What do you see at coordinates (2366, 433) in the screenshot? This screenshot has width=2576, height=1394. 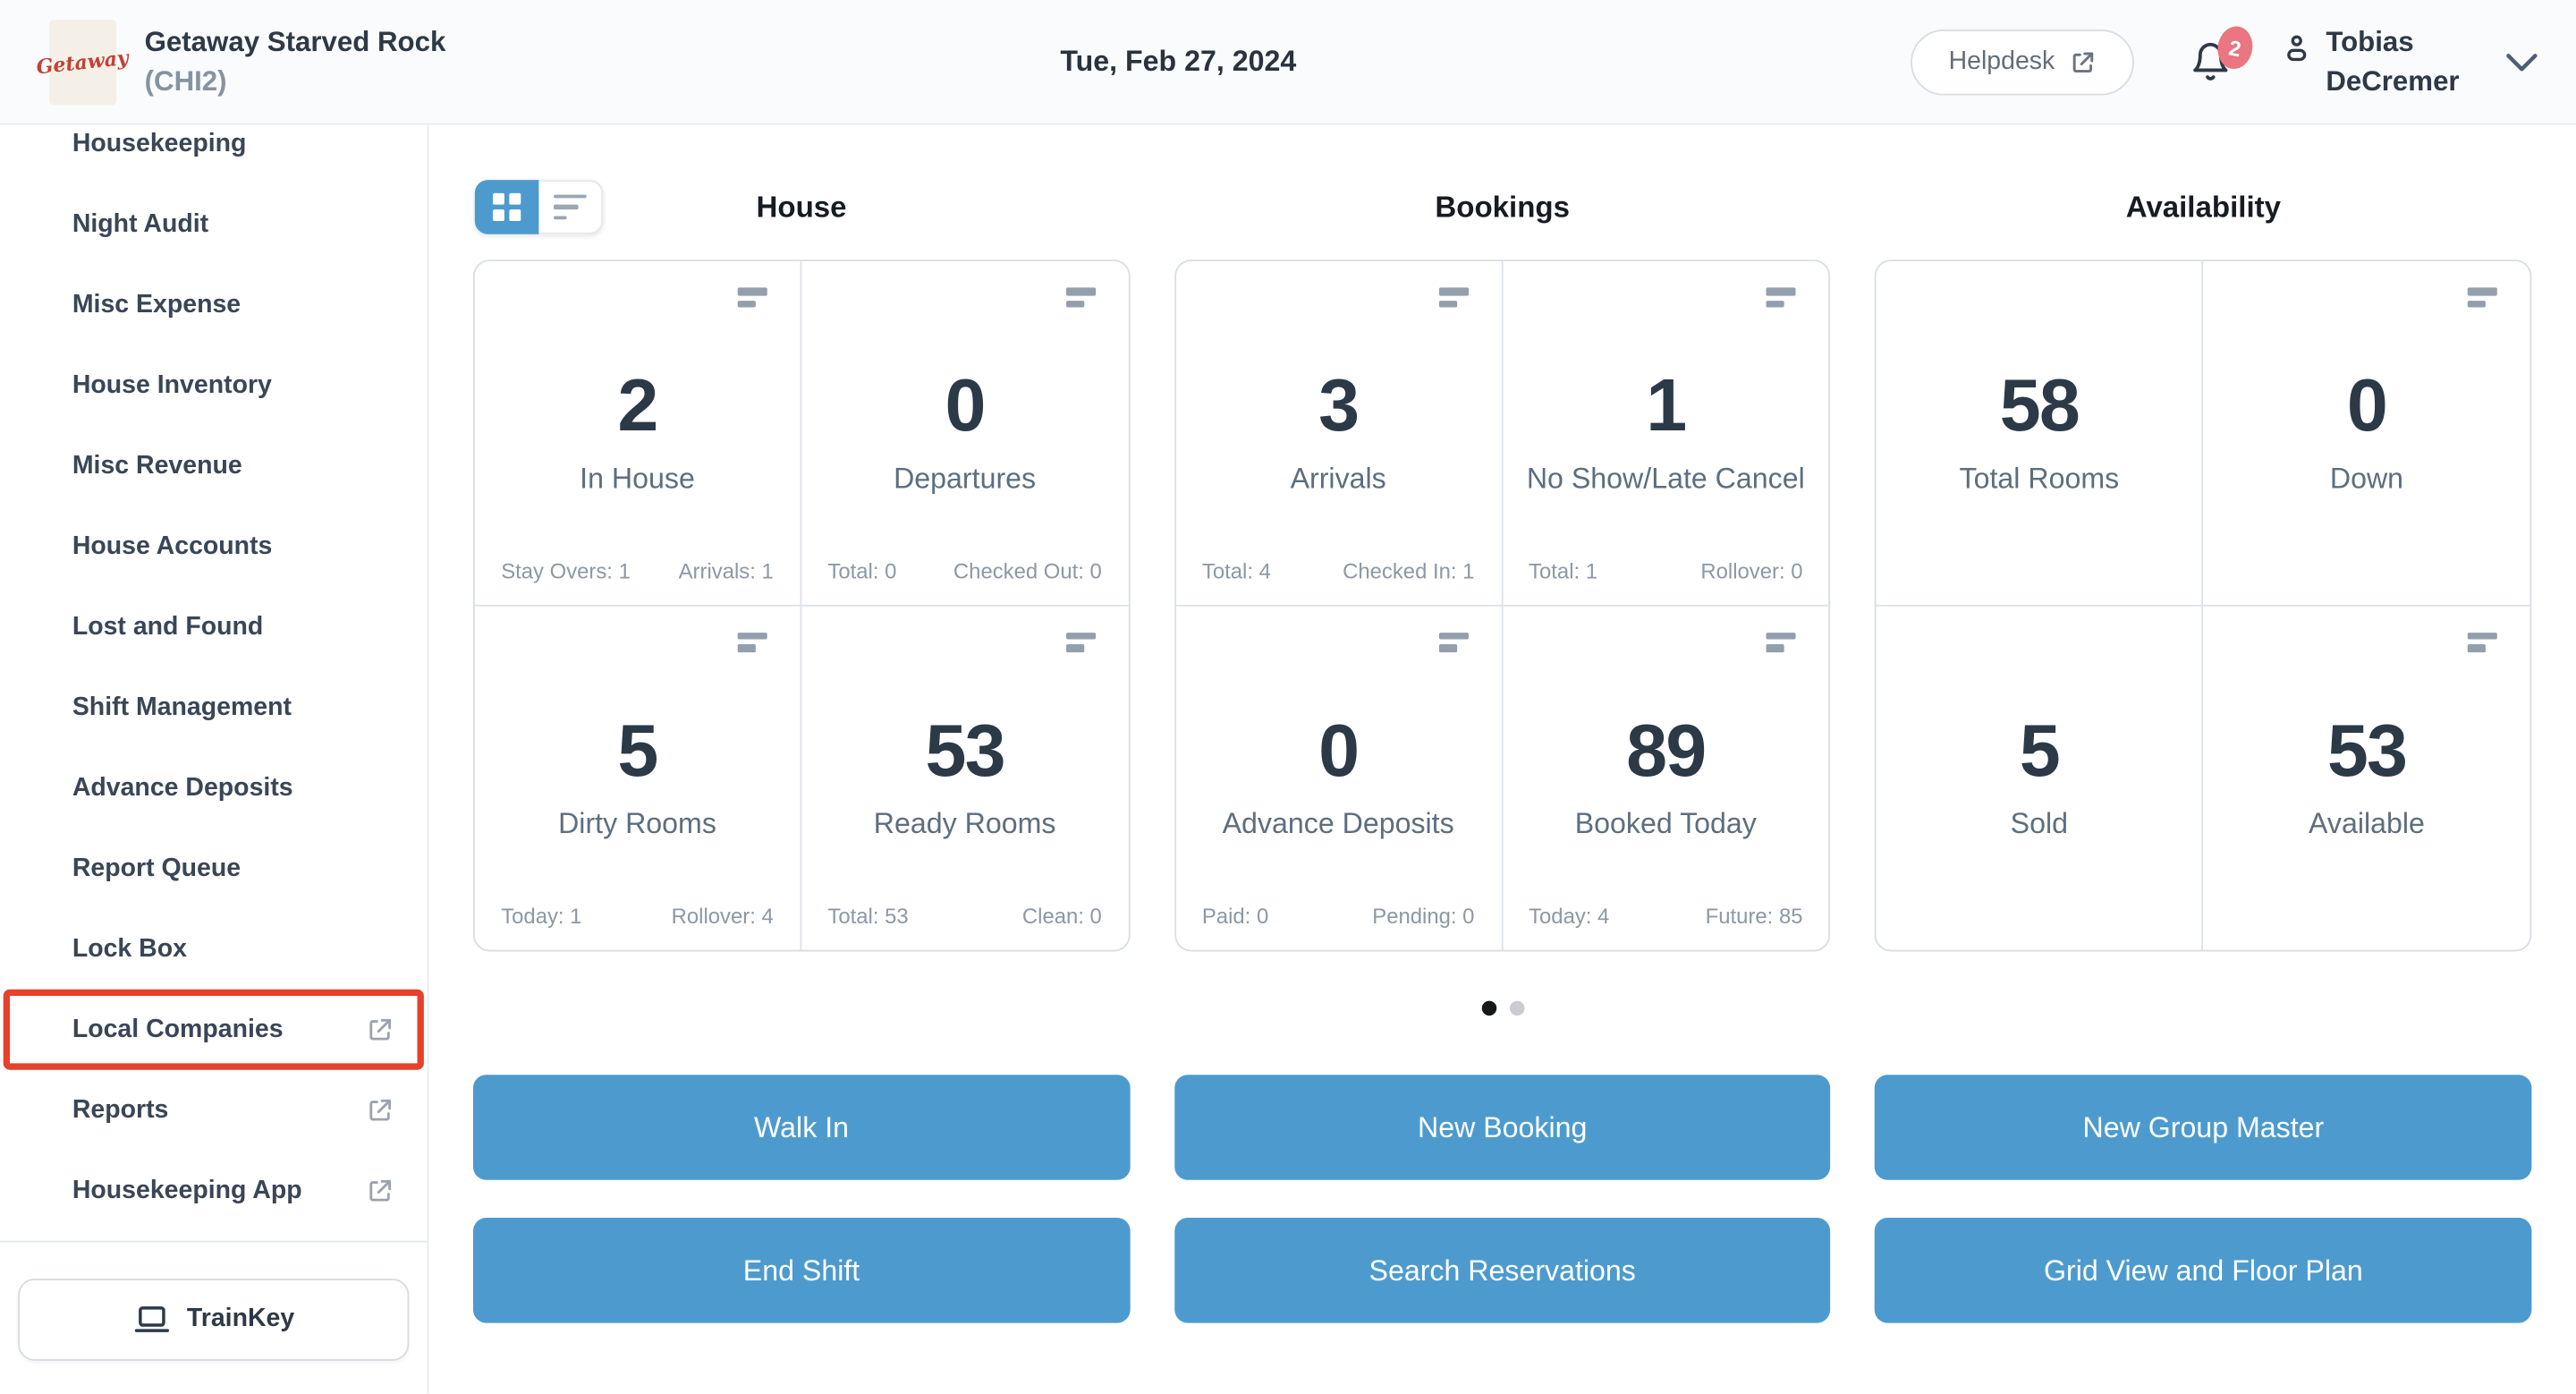 I see `card-down: 0 Down` at bounding box center [2366, 433].